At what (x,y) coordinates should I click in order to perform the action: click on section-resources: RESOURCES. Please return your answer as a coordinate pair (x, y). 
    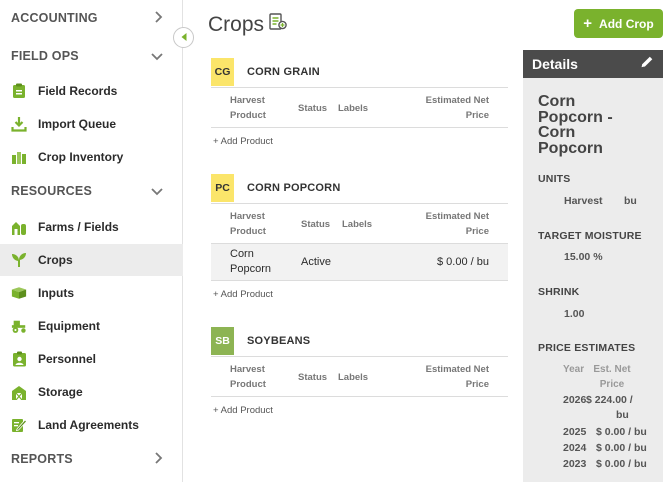
    Looking at the image, I should click on (91, 191).